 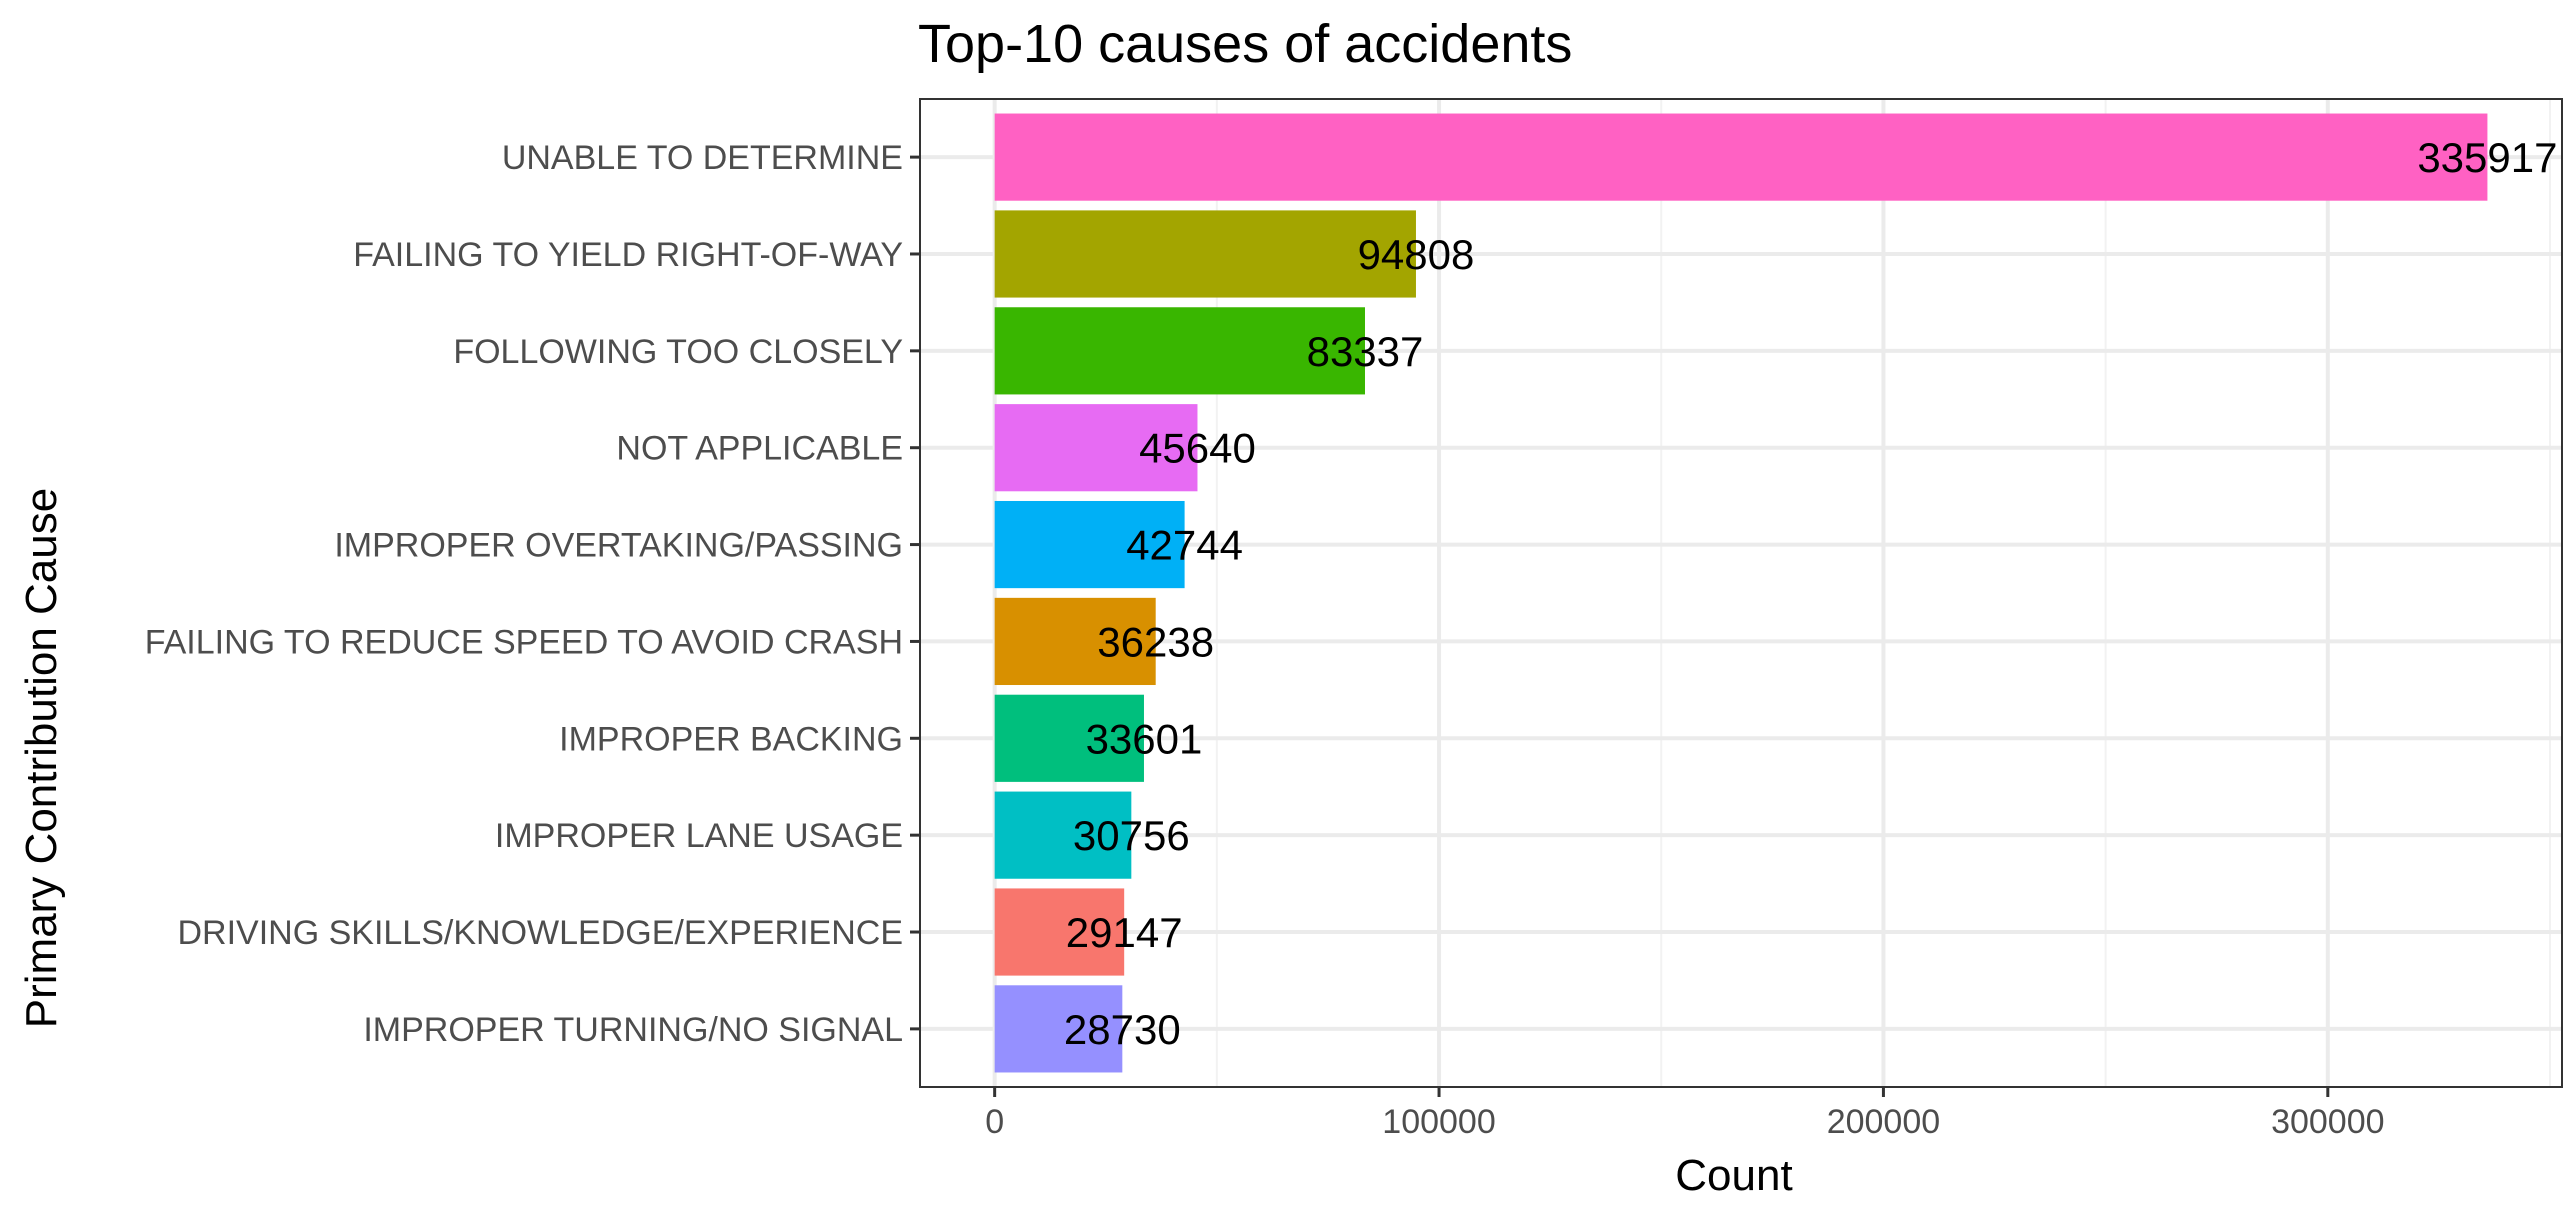 What do you see at coordinates (524, 642) in the screenshot?
I see `y-tick-label: FAILING TO REDUCE SPEED TO AVOID CRASH` at bounding box center [524, 642].